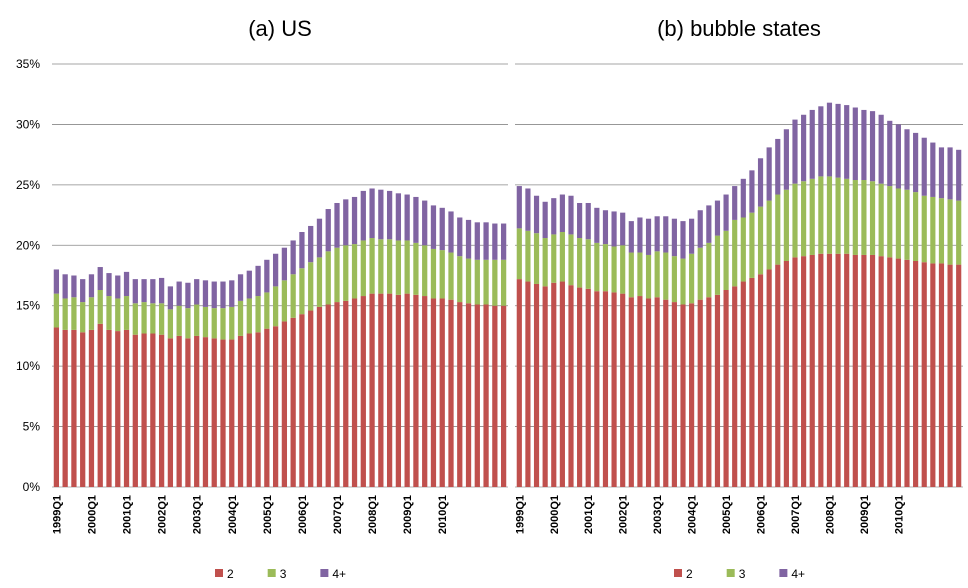 Image resolution: width=968 pixels, height=588 pixels. Describe the element at coordinates (762, 514) in the screenshot. I see `x-tick-label: 2006Q1` at that location.